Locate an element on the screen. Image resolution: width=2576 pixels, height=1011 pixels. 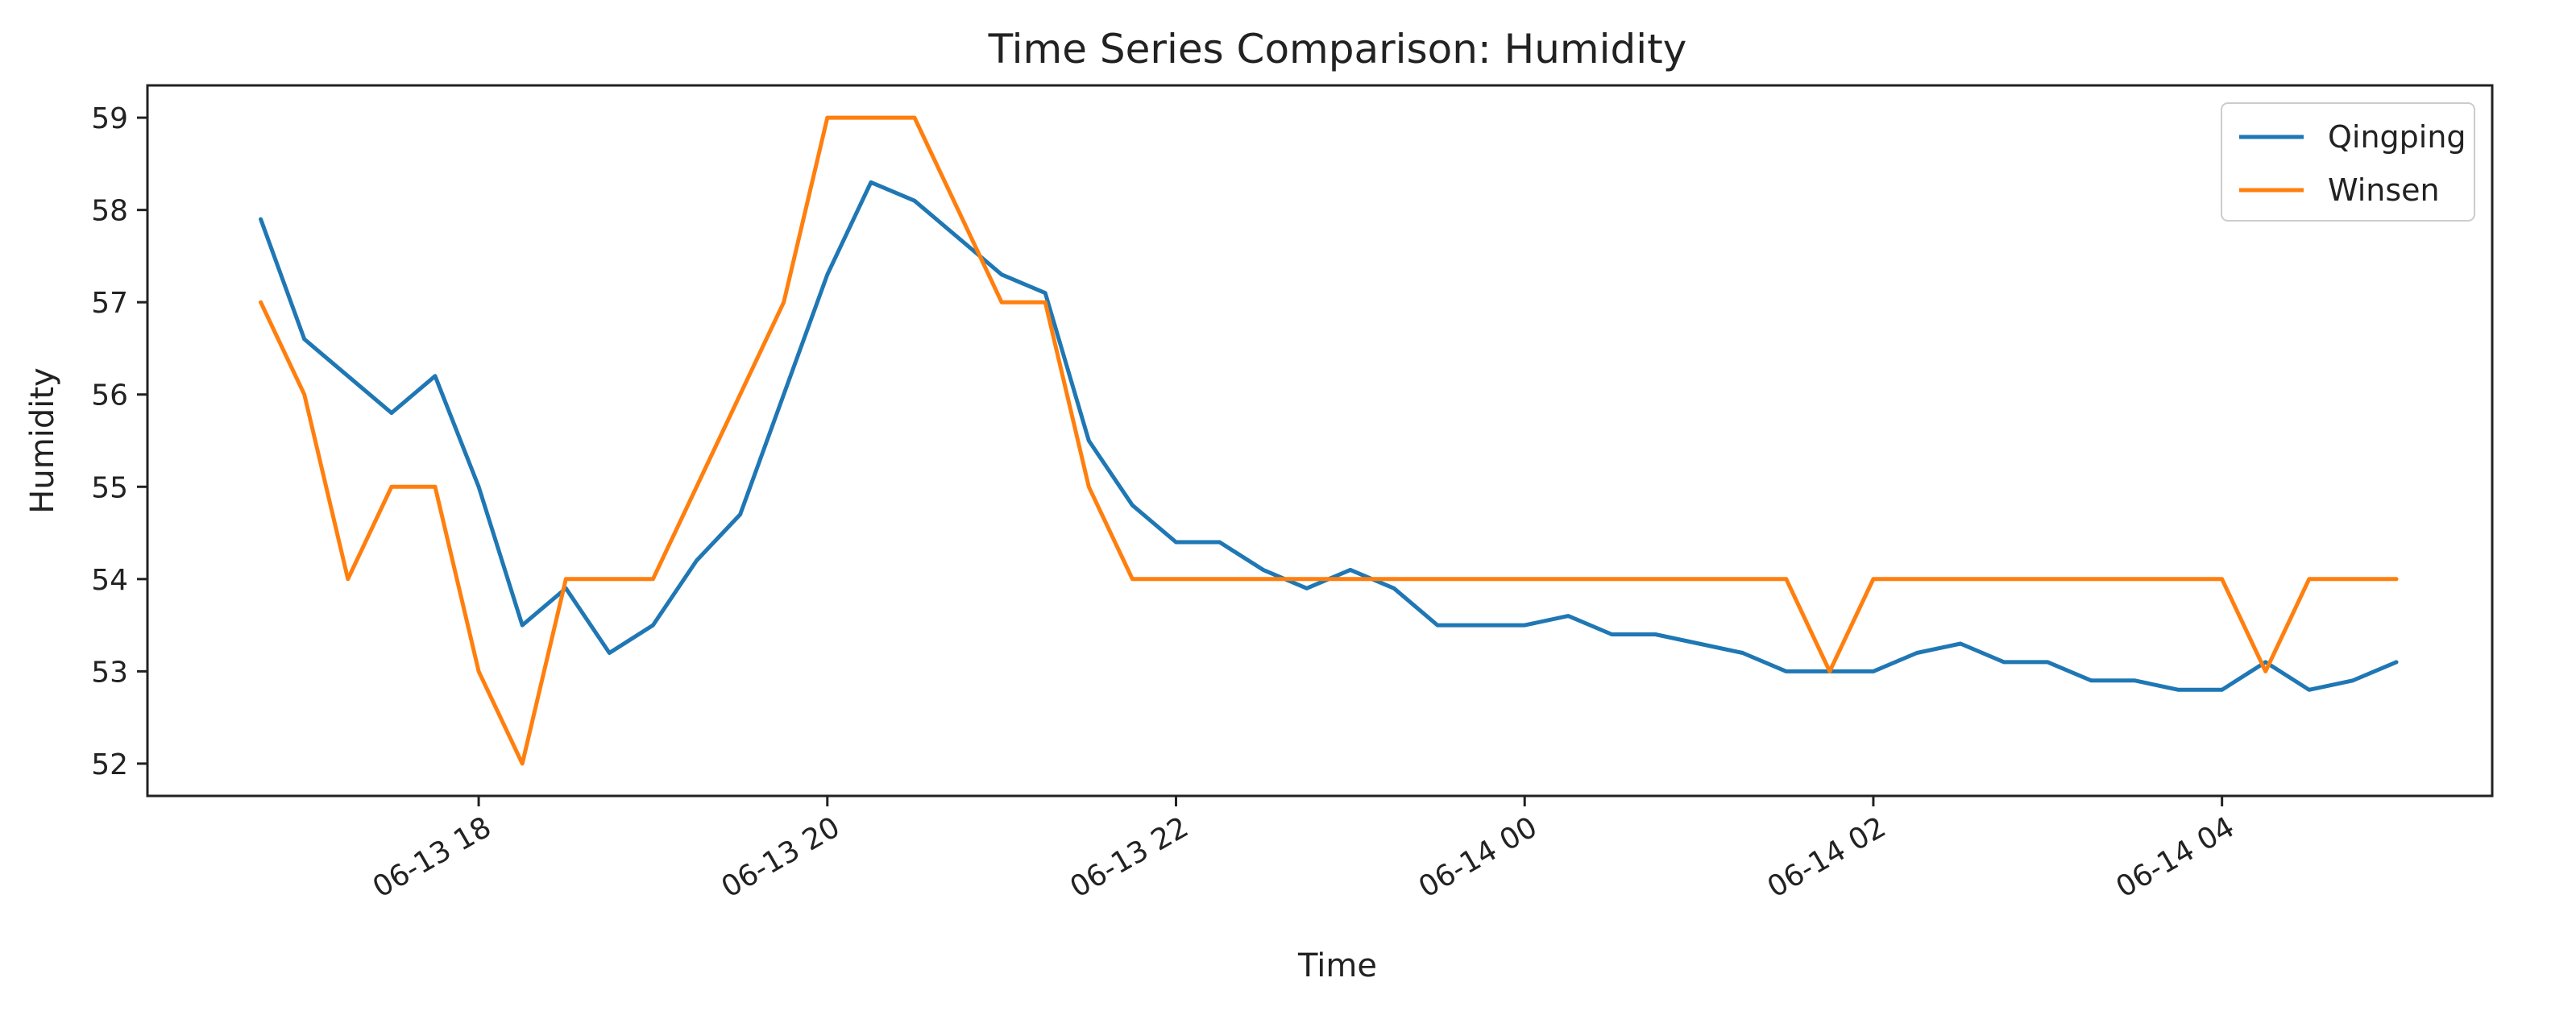
y-tick-label: 57 is located at coordinates (110, 303).